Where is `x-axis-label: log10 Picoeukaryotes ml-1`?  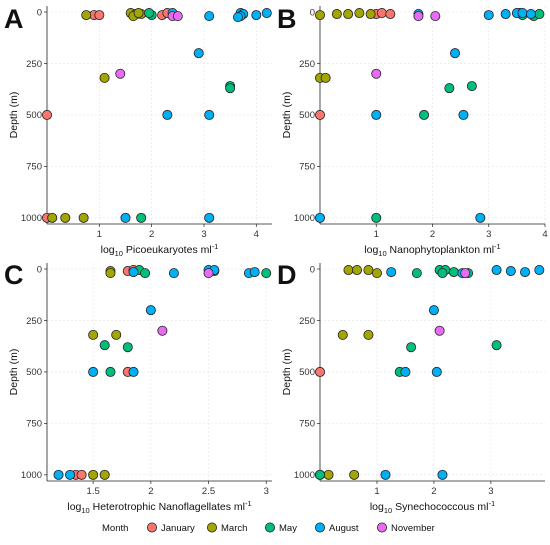 x-axis-label: log10 Picoeukaryotes ml-1 is located at coordinates (160, 250).